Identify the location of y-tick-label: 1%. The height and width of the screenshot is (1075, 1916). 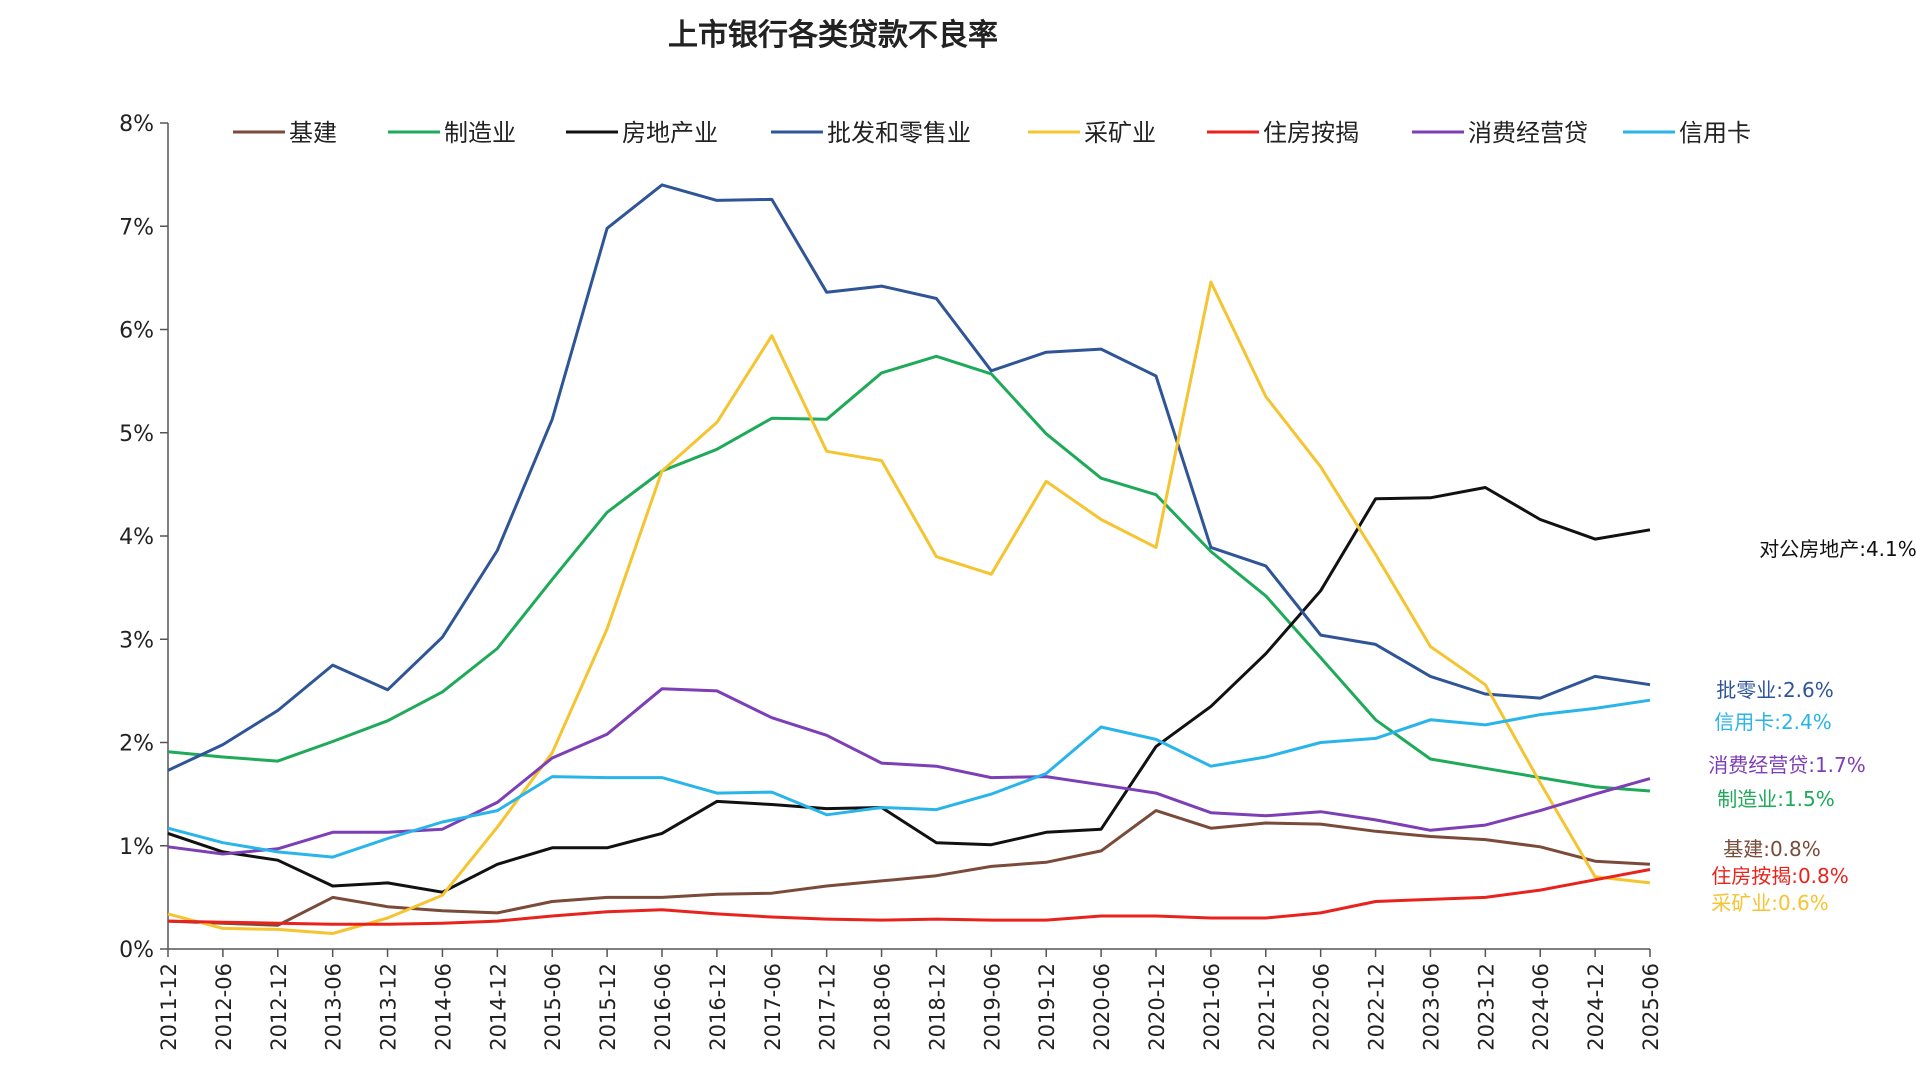
(136, 847).